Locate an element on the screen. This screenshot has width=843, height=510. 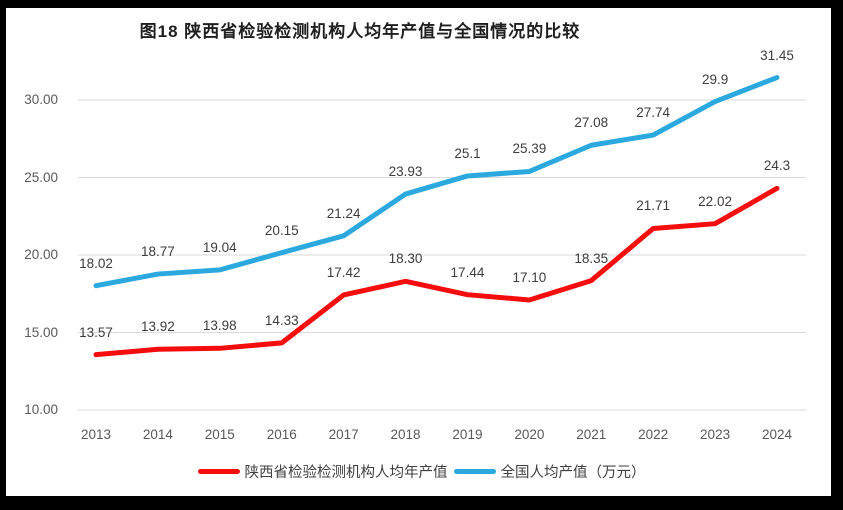
data-label: 19.04 is located at coordinates (219, 247).